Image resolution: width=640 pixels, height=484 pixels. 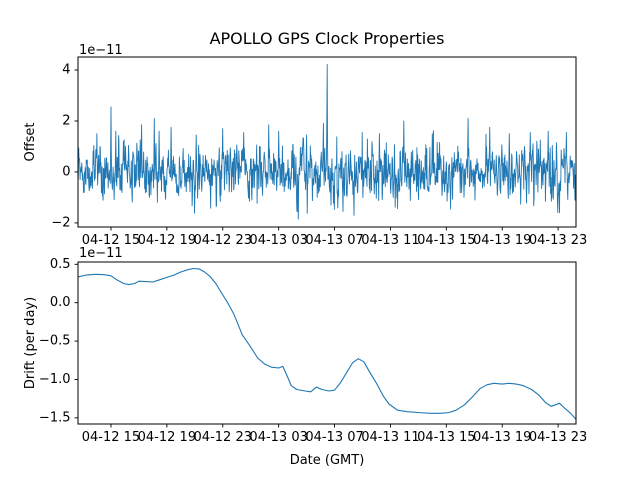 I want to click on y-tick-label: 2, so click(x=66, y=120).